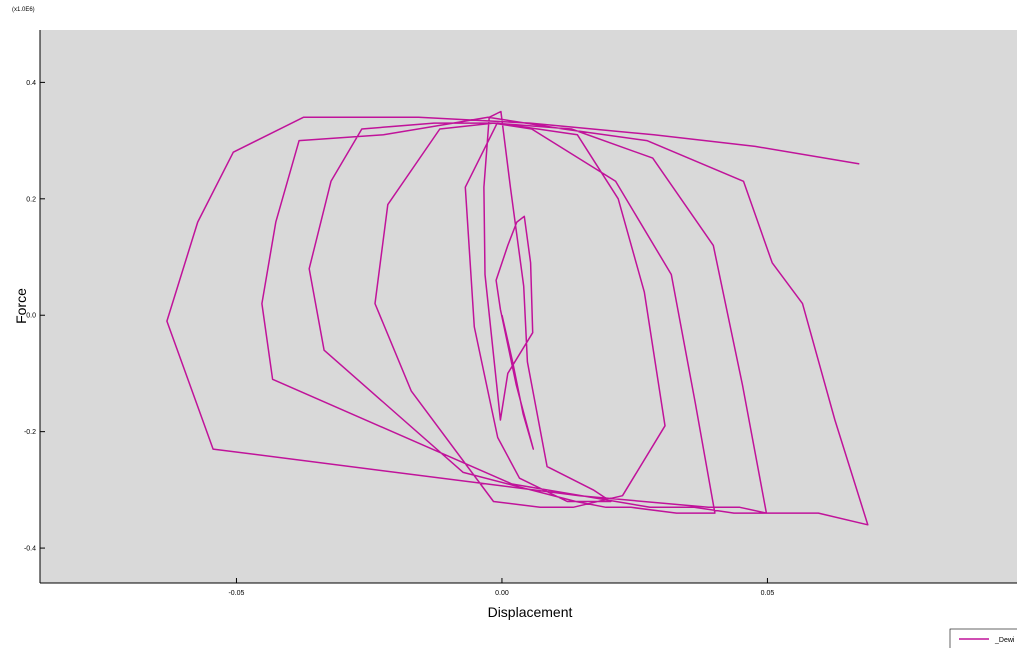 The height and width of the screenshot is (648, 1017). I want to click on x-tick-label: 0.05, so click(768, 593).